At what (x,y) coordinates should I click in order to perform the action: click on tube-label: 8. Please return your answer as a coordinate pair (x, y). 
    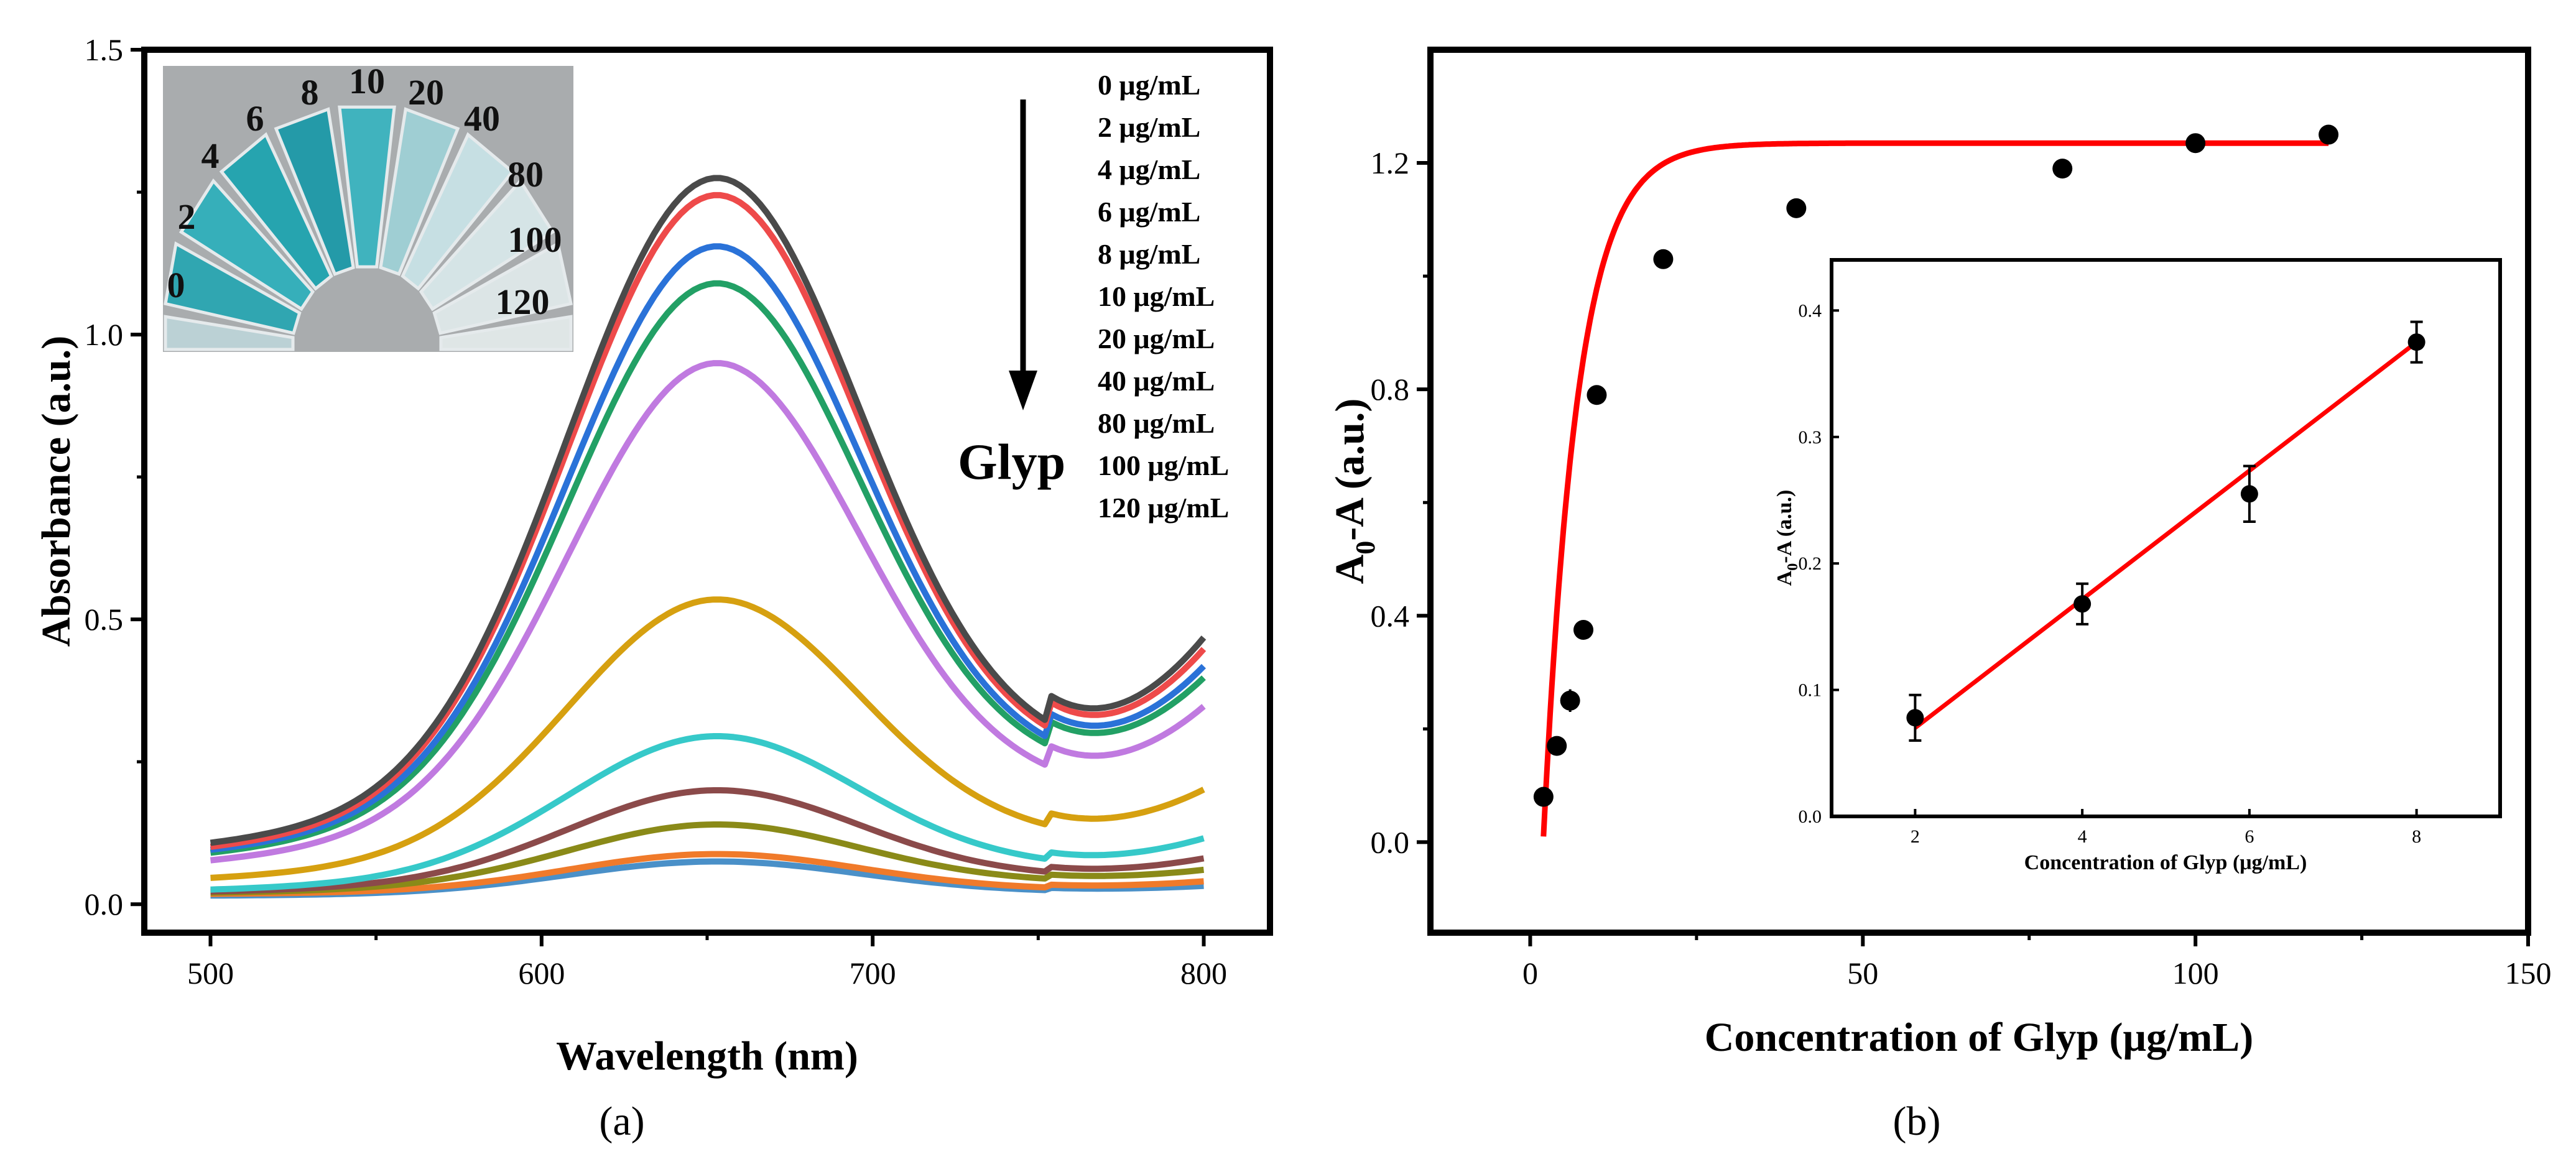
    Looking at the image, I should click on (310, 92).